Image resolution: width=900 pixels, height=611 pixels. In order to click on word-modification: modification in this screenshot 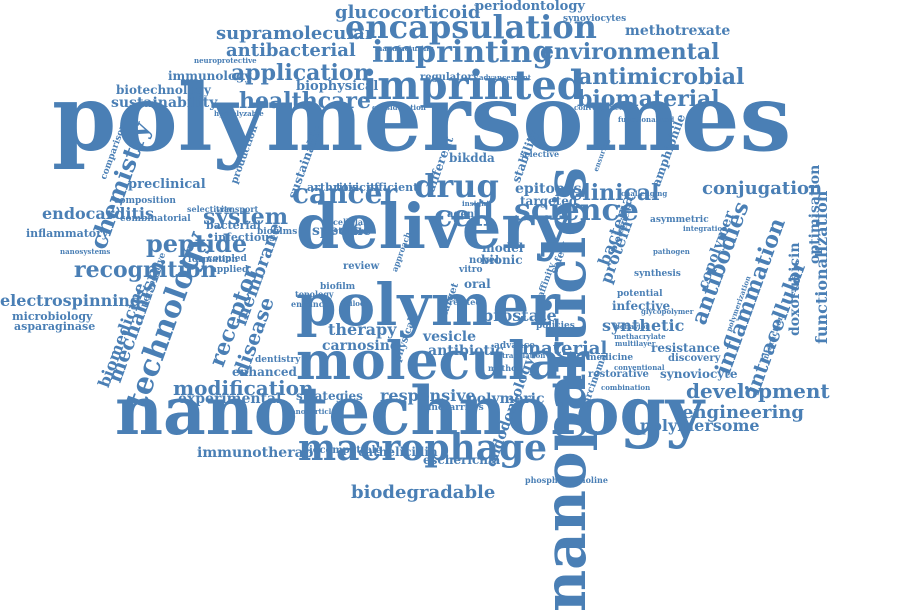, I will do `click(243, 388)`.